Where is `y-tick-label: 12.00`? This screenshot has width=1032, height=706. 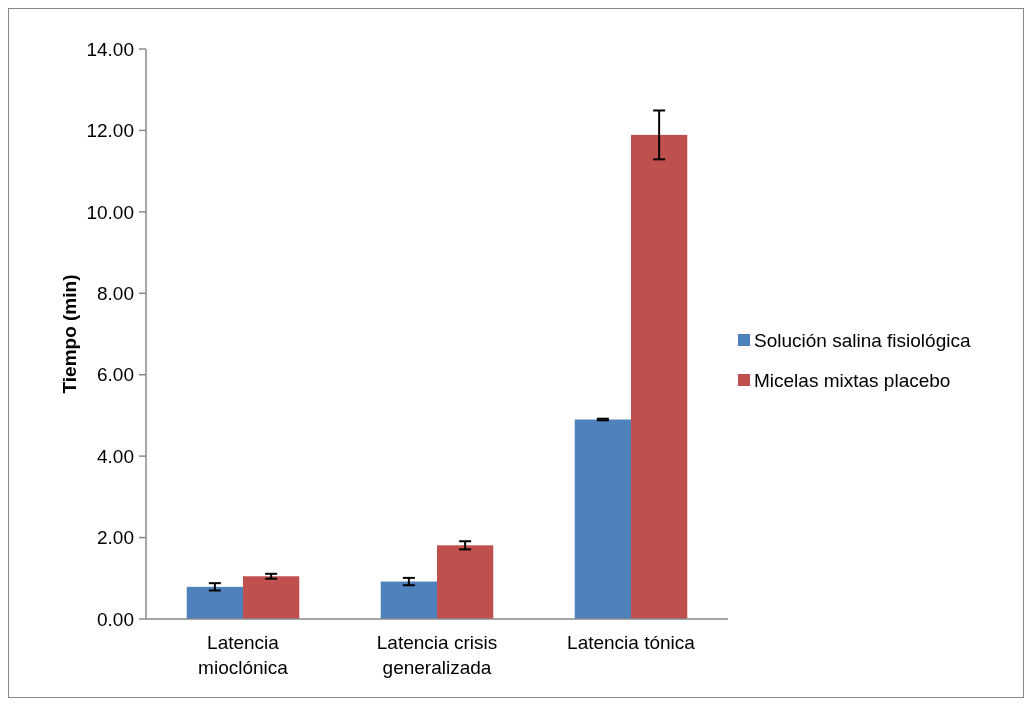
y-tick-label: 12.00 is located at coordinates (110, 131).